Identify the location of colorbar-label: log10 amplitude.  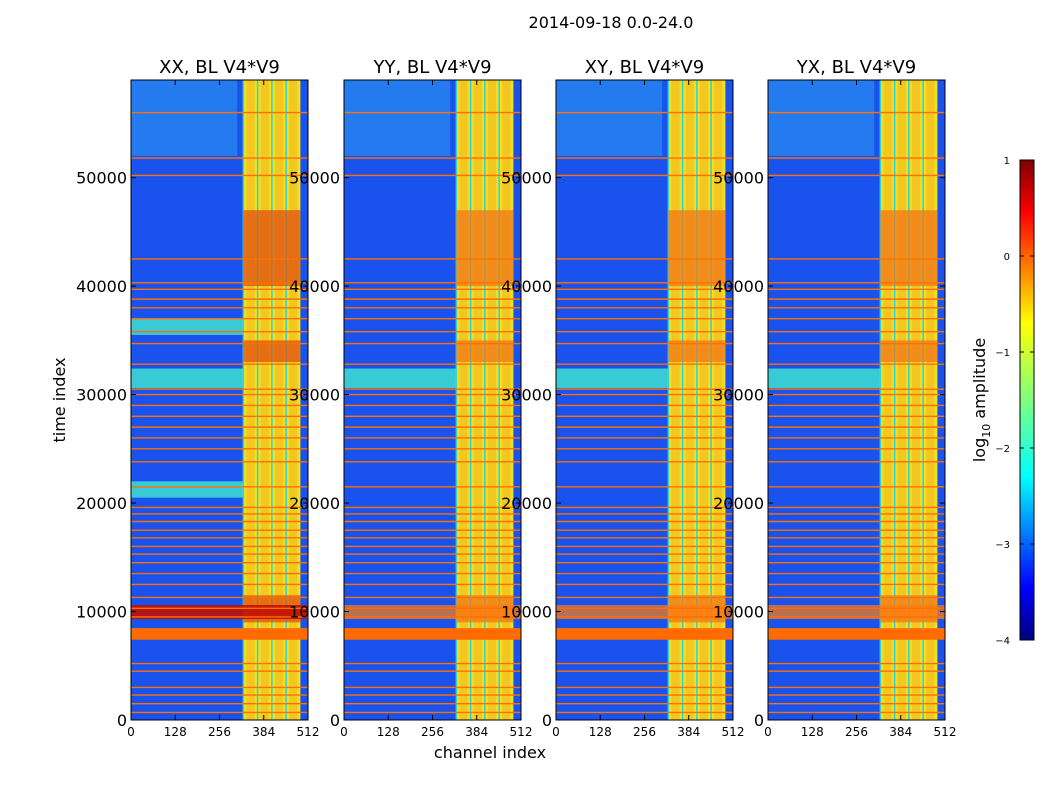
(981, 400).